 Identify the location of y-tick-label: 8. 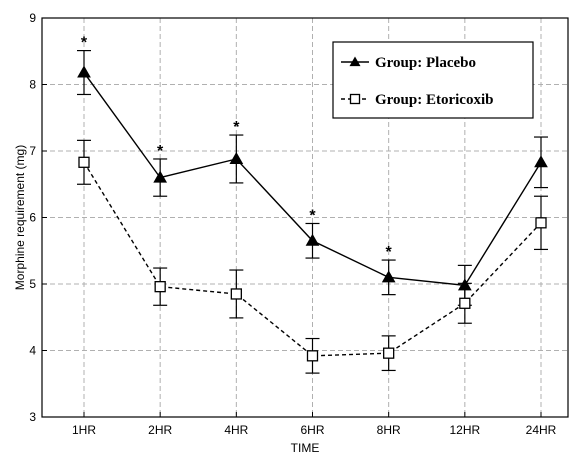
(32, 85).